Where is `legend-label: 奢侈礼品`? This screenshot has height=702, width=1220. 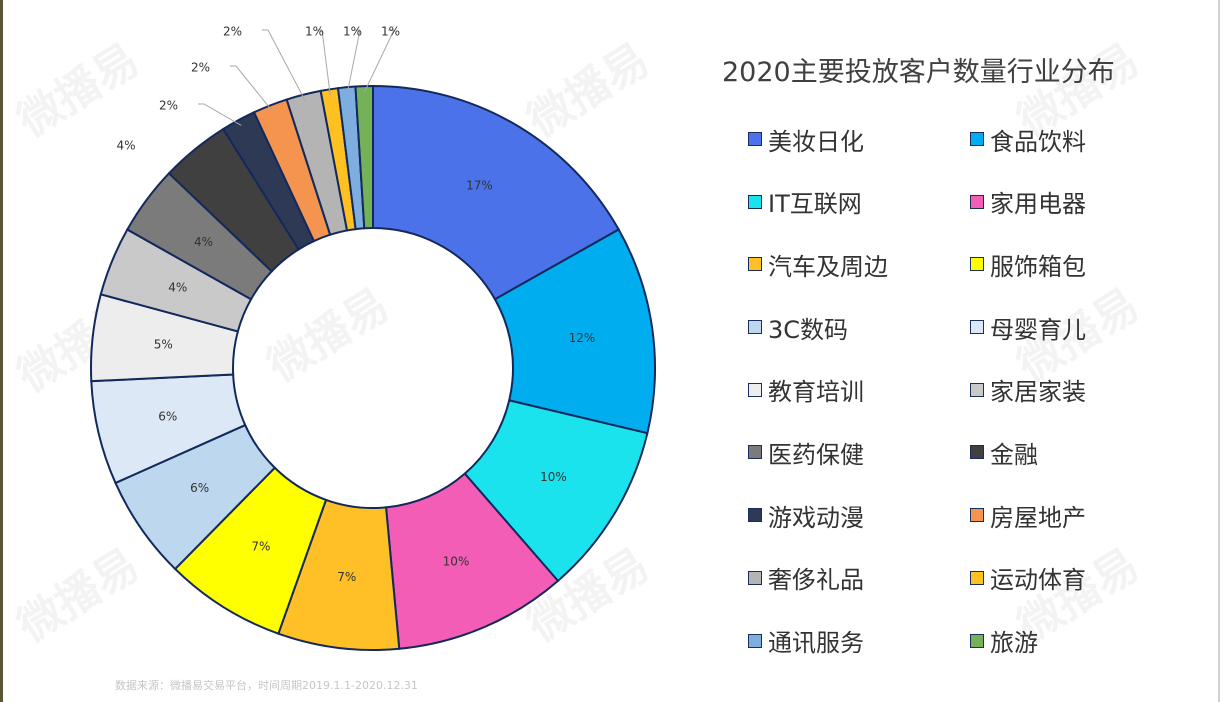
legend-label: 奢侈礼品 is located at coordinates (816, 580).